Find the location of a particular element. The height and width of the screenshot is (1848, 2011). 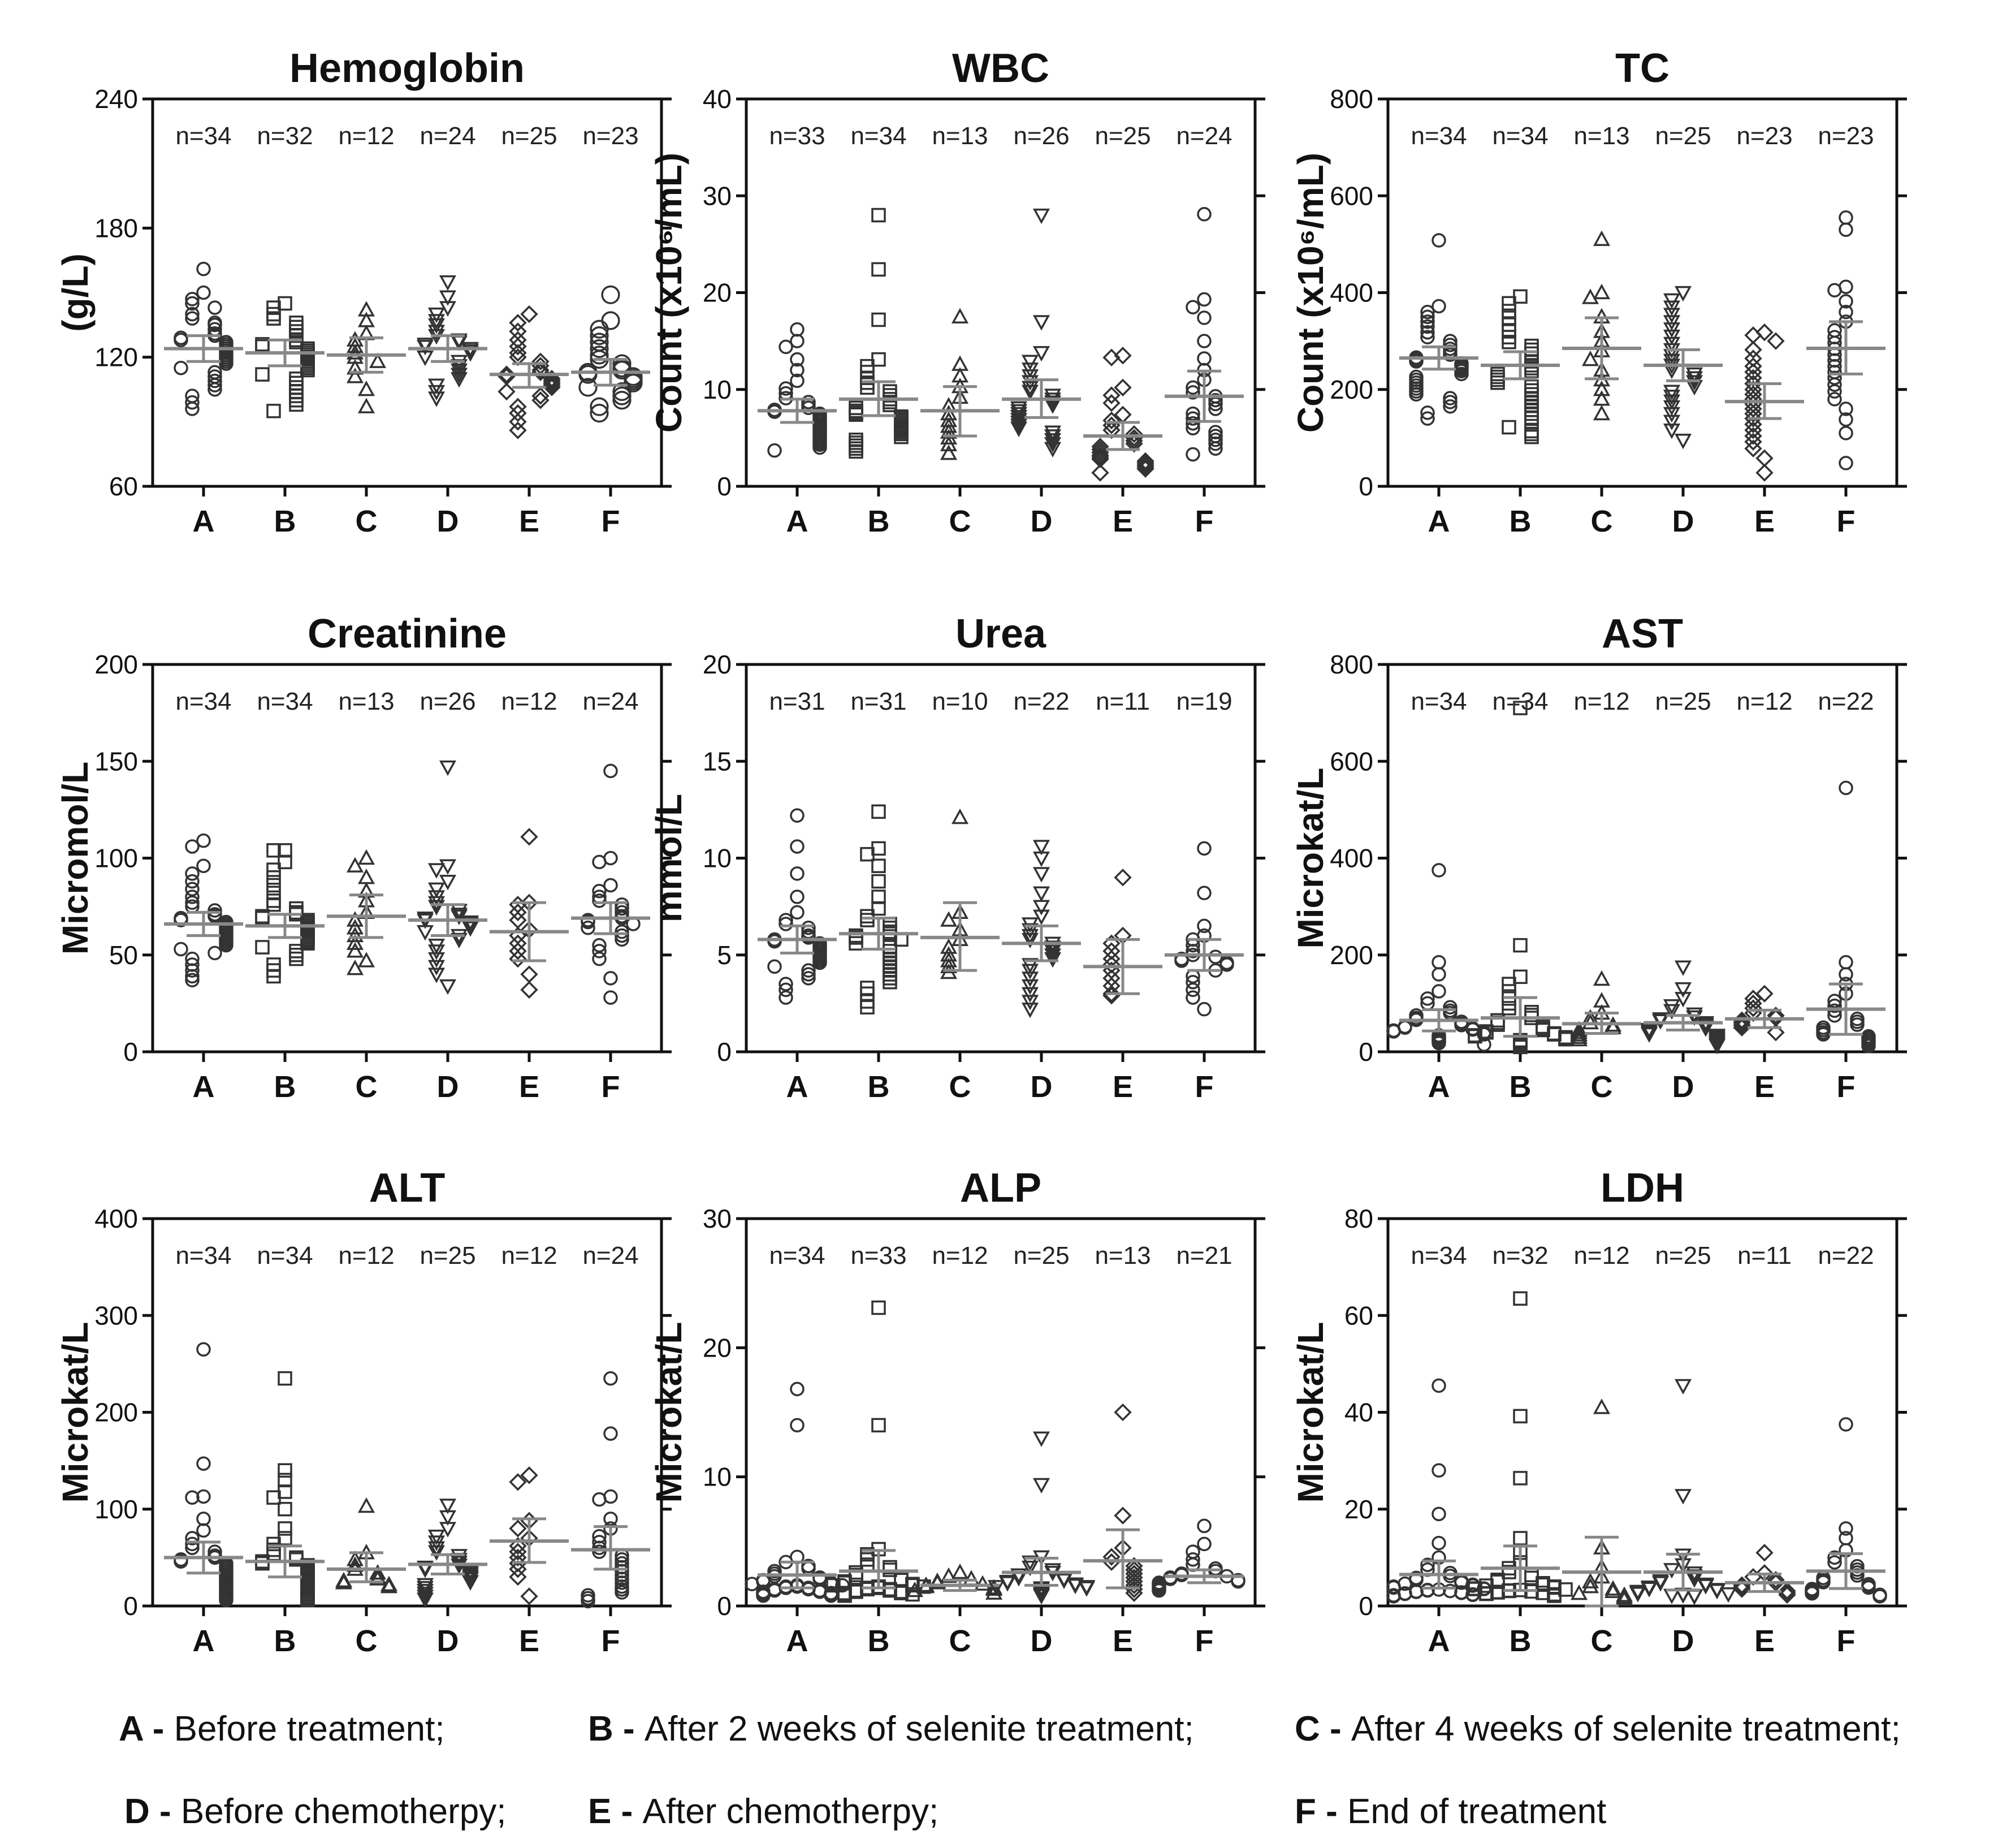

chart-1-n-label-4: n=25 is located at coordinates (529, 136).